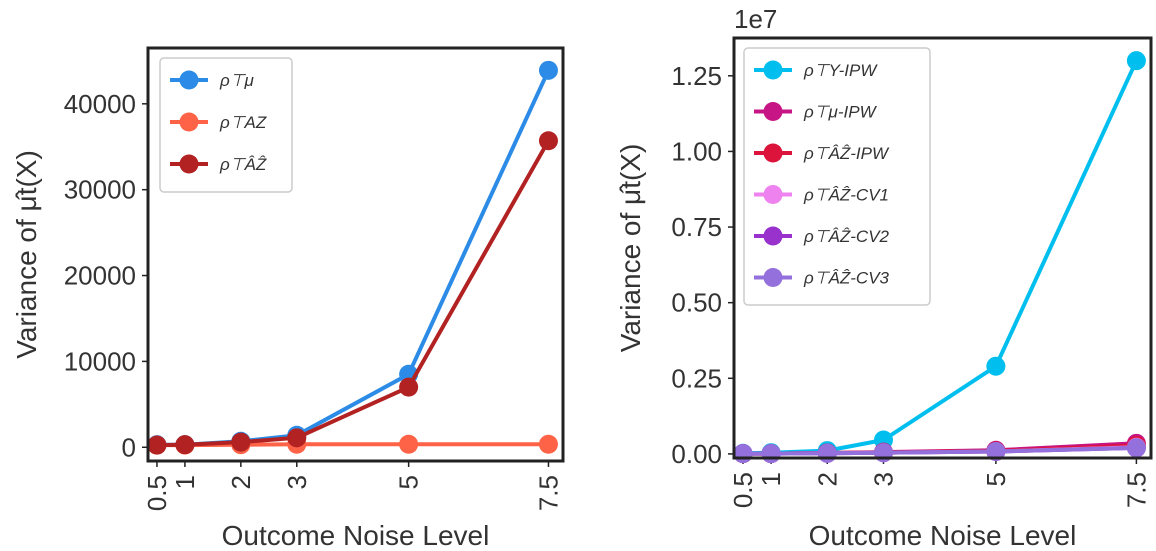 The width and height of the screenshot is (1156, 551). Describe the element at coordinates (696, 151) in the screenshot. I see `y-tick-label: 1.00` at that location.